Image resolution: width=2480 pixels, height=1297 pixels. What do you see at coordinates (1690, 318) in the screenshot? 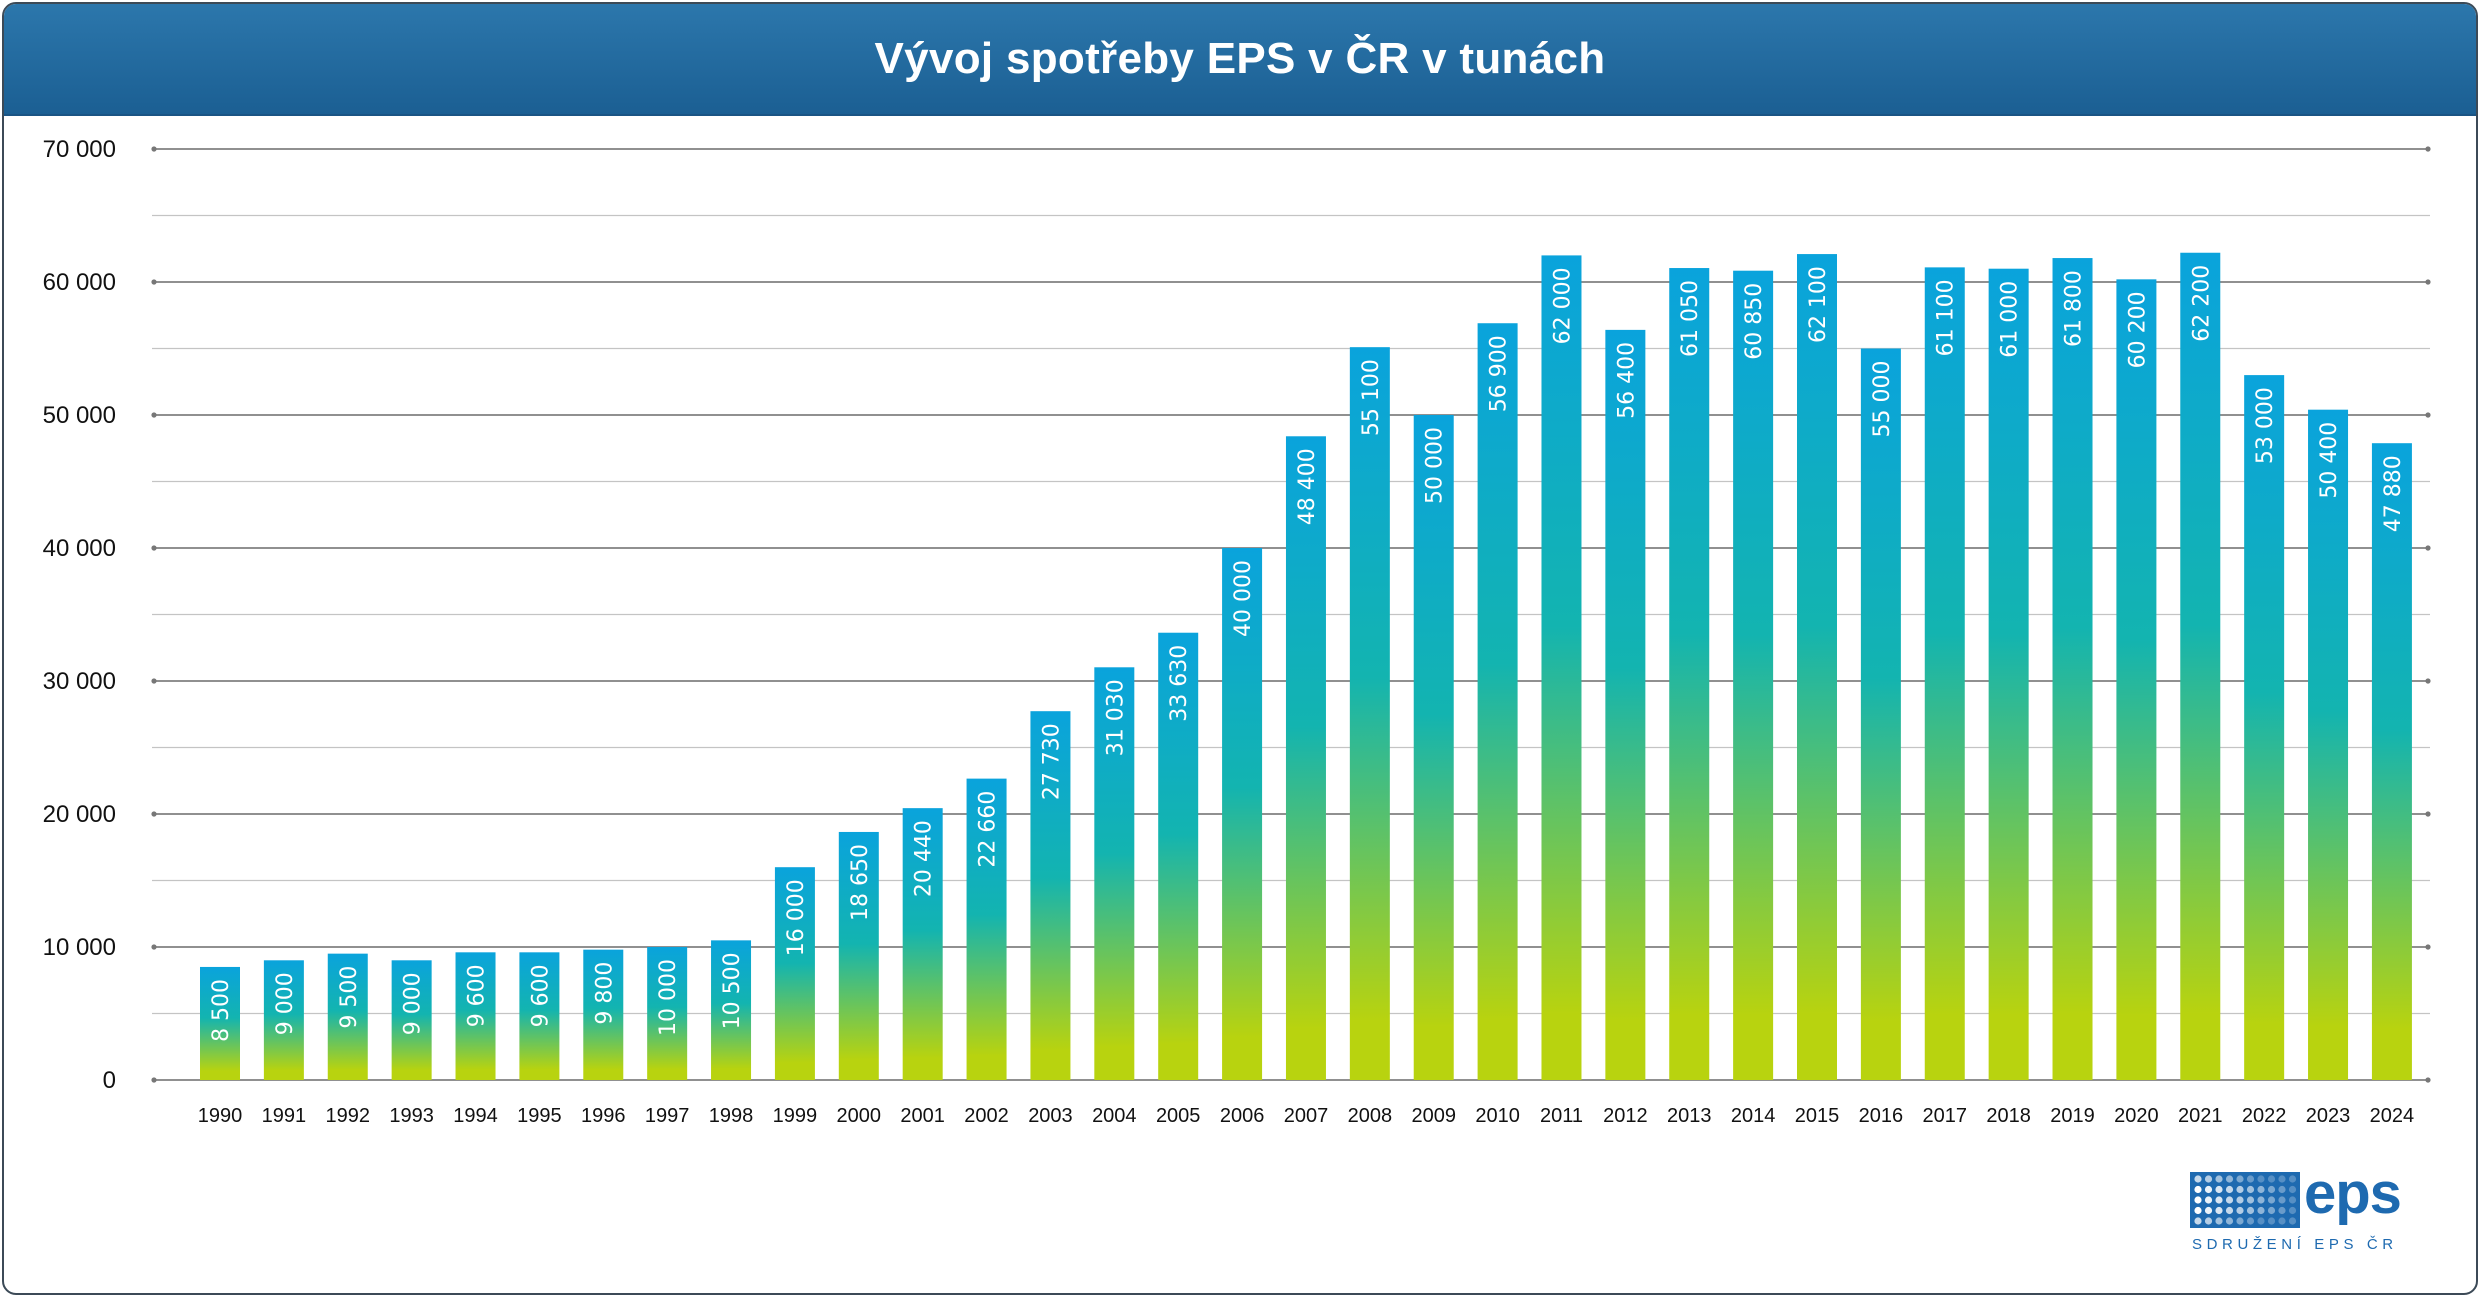
I see `data-label-2013: 61 050` at bounding box center [1690, 318].